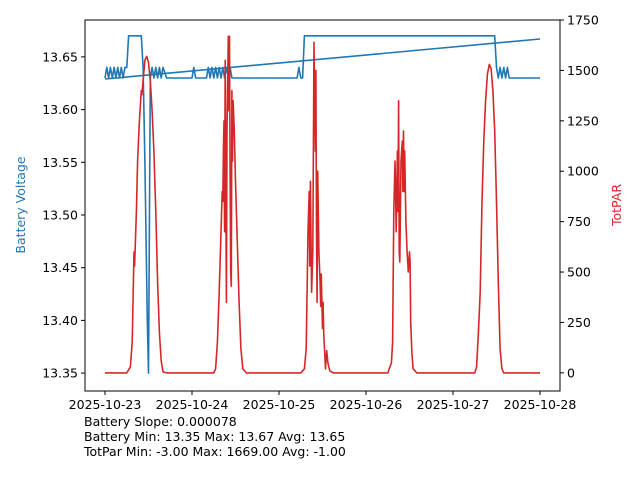 The width and height of the screenshot is (640, 480). Describe the element at coordinates (60, 320) in the screenshot. I see `y-left-tick-label: 13.40` at that location.